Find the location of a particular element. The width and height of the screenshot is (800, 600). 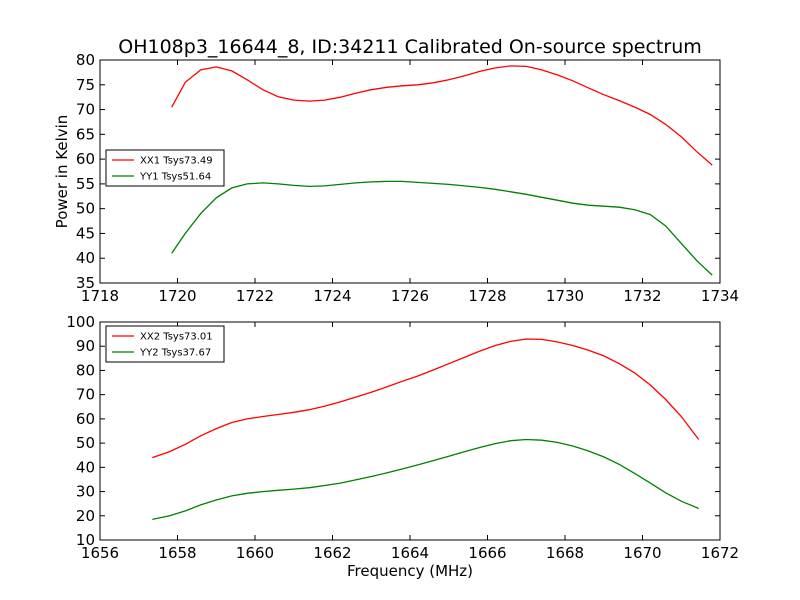

x-tick-label: 1656 is located at coordinates (100, 553).